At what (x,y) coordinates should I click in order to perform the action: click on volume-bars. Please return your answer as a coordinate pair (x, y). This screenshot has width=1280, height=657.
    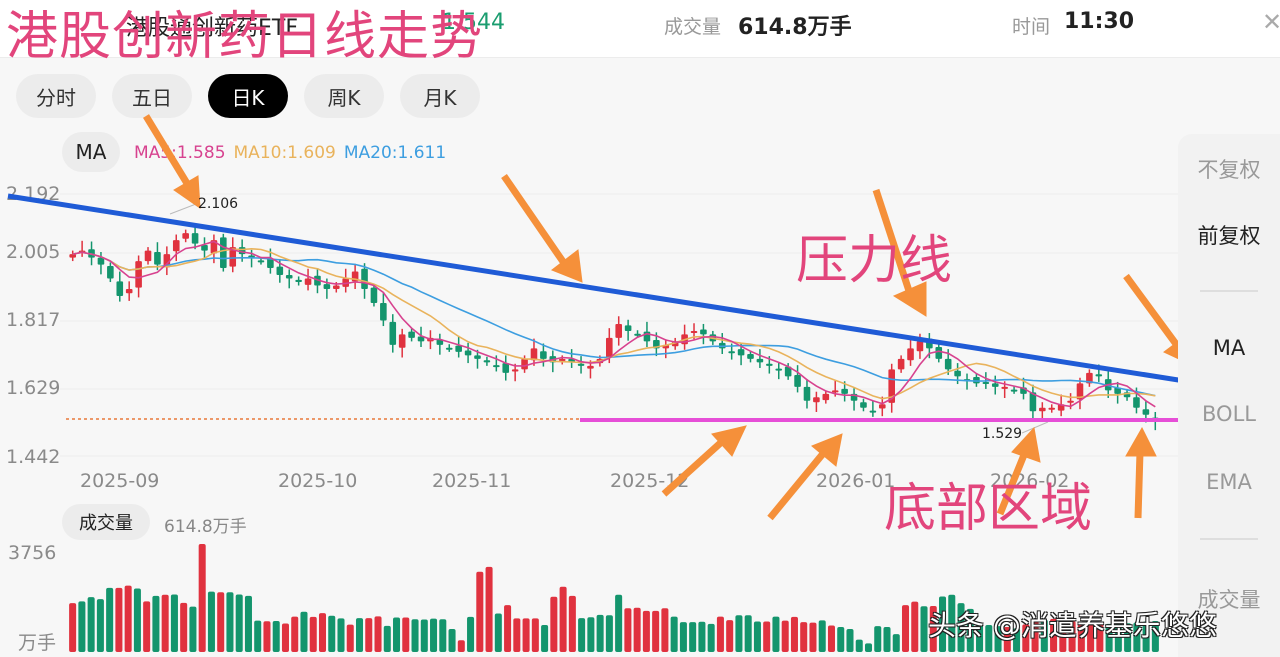
    Looking at the image, I should click on (614, 598).